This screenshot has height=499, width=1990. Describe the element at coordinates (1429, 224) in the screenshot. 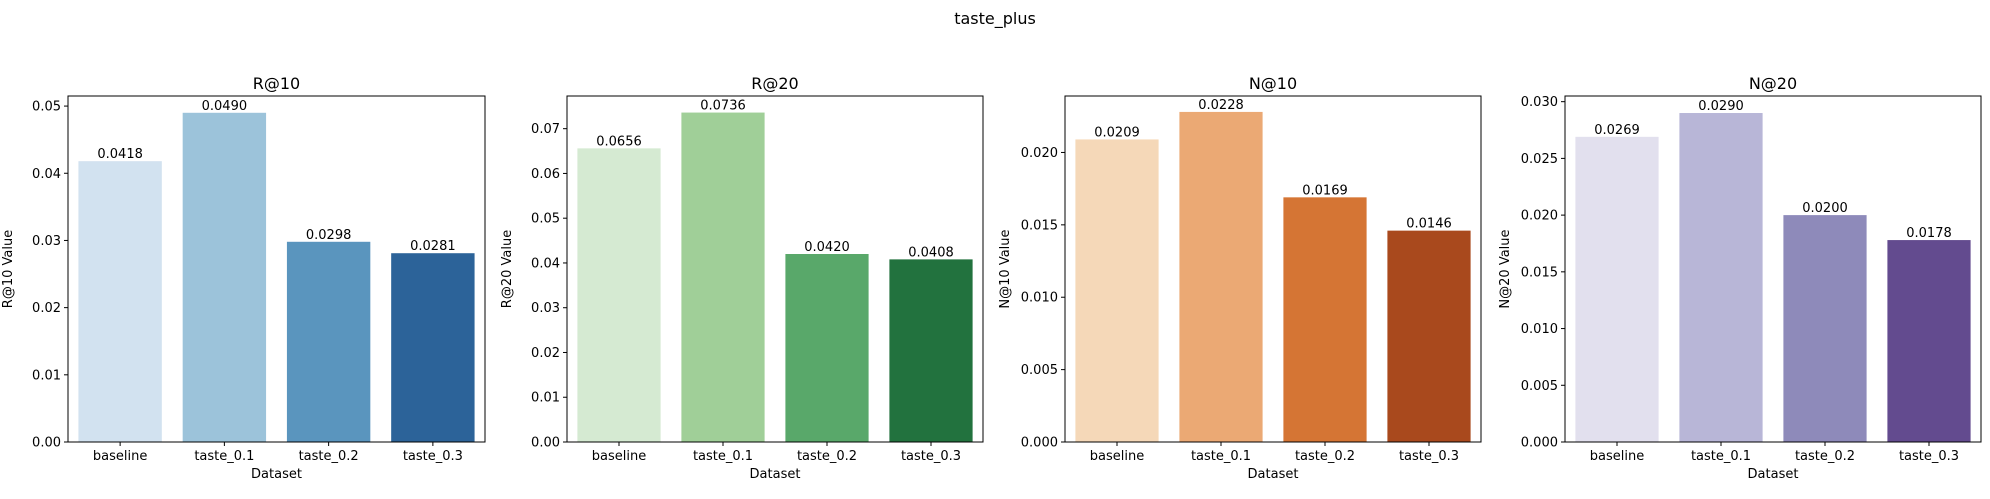

I see `bar-value-label: 0.0146` at that location.